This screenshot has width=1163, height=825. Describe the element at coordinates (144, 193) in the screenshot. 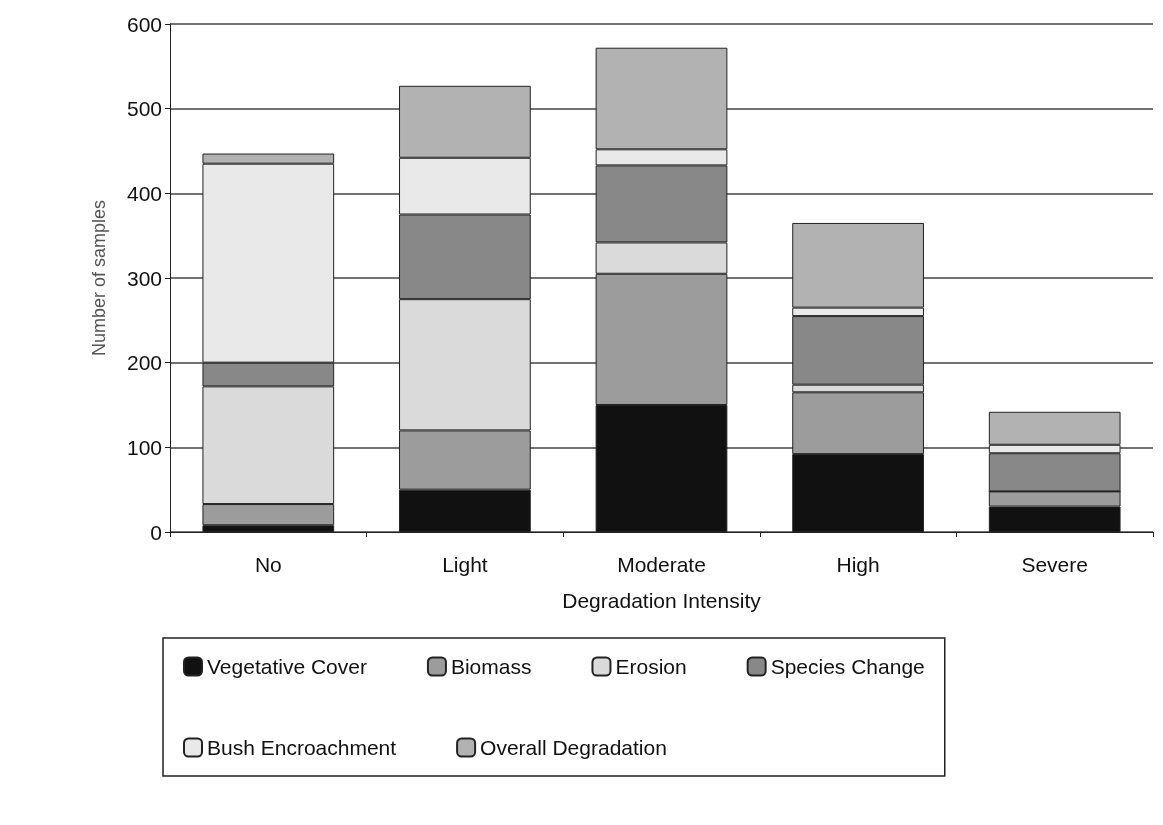

I see `y-tick-label: 400` at that location.